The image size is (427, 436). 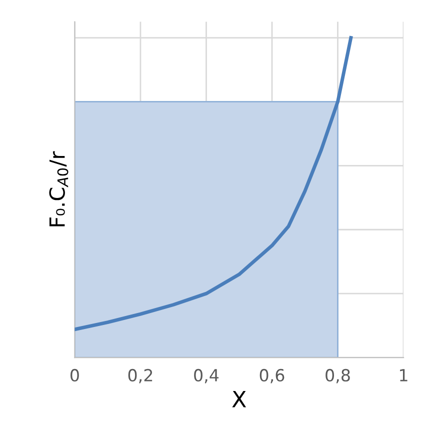 What do you see at coordinates (272, 376) in the screenshot?
I see `x-tick-label: 0,6` at bounding box center [272, 376].